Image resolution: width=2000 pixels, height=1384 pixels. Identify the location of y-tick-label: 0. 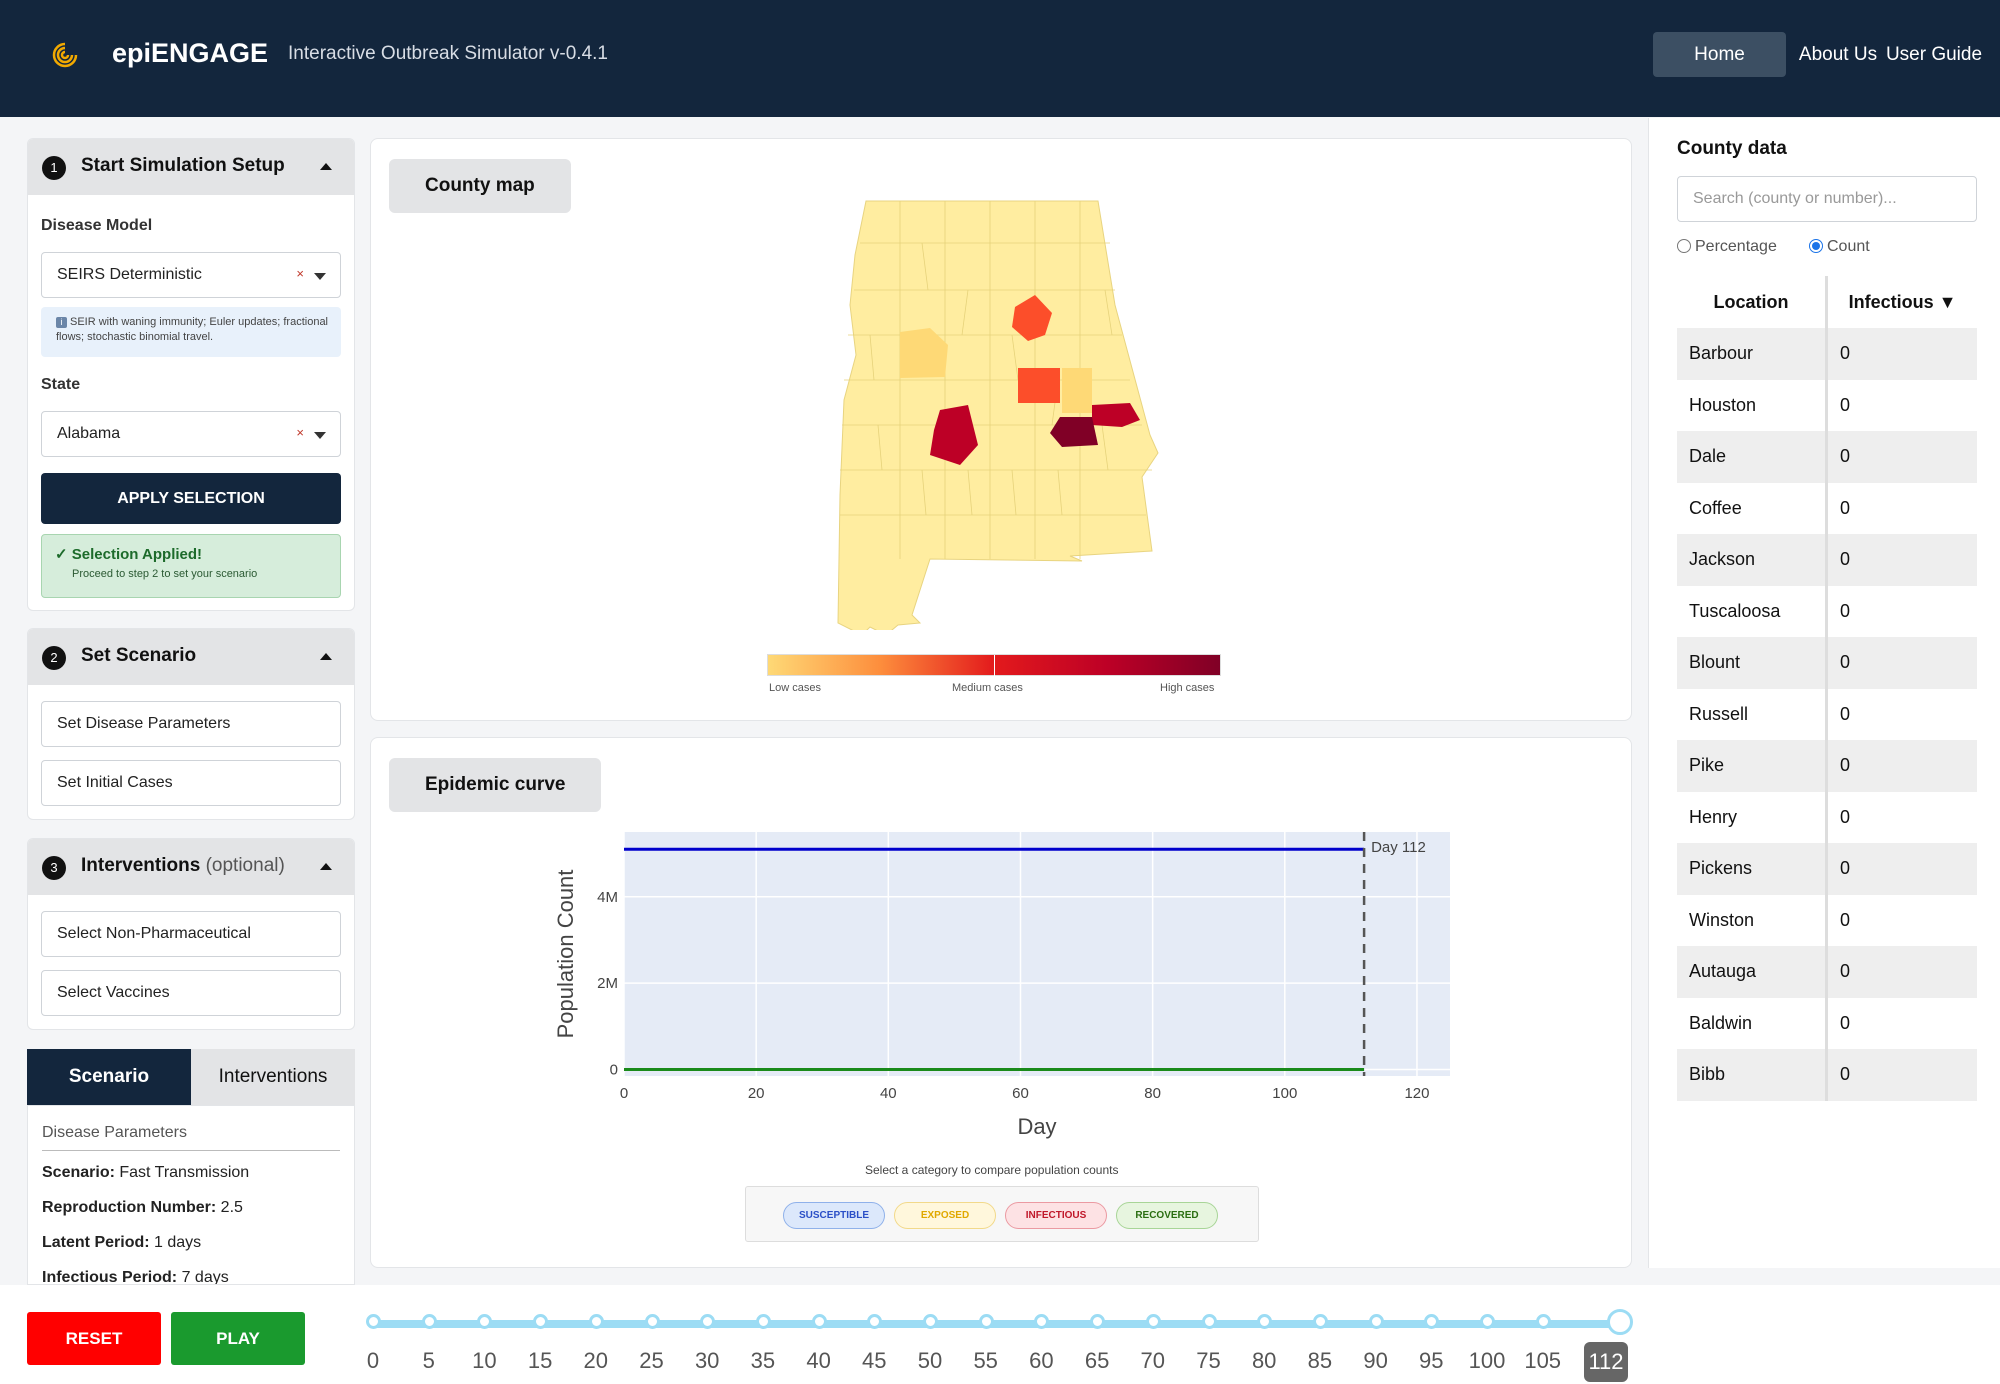
(614, 1070).